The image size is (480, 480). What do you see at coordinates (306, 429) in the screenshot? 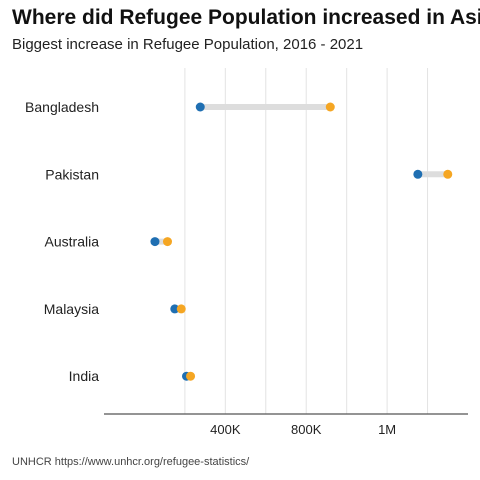
I see `x-tick-label-1: 800K` at bounding box center [306, 429].